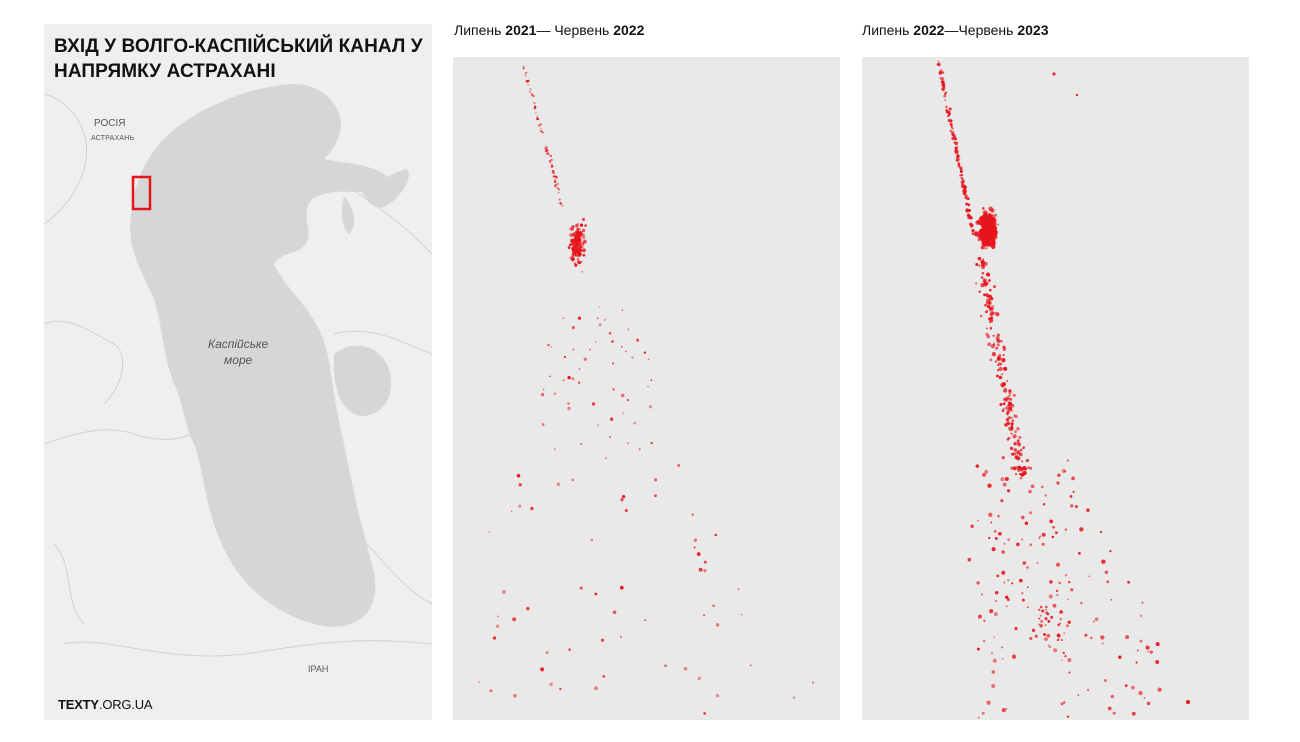  I want to click on period-prefix: Липень, so click(480, 30).